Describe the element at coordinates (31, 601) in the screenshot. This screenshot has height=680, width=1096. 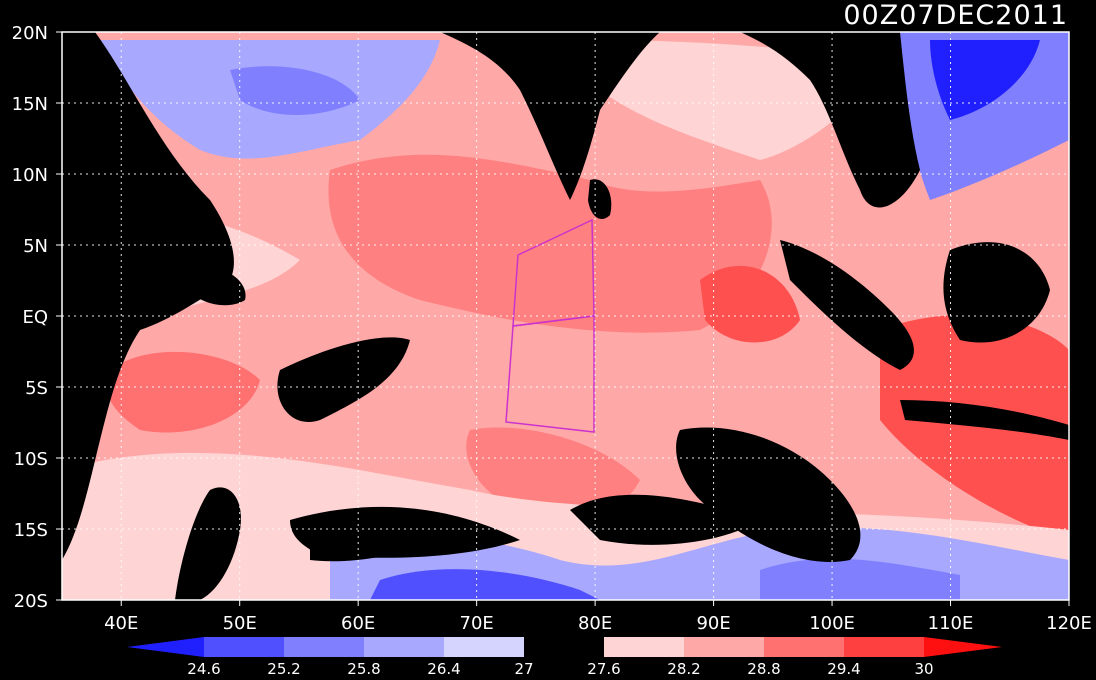
I see `lat-label: 20S` at that location.